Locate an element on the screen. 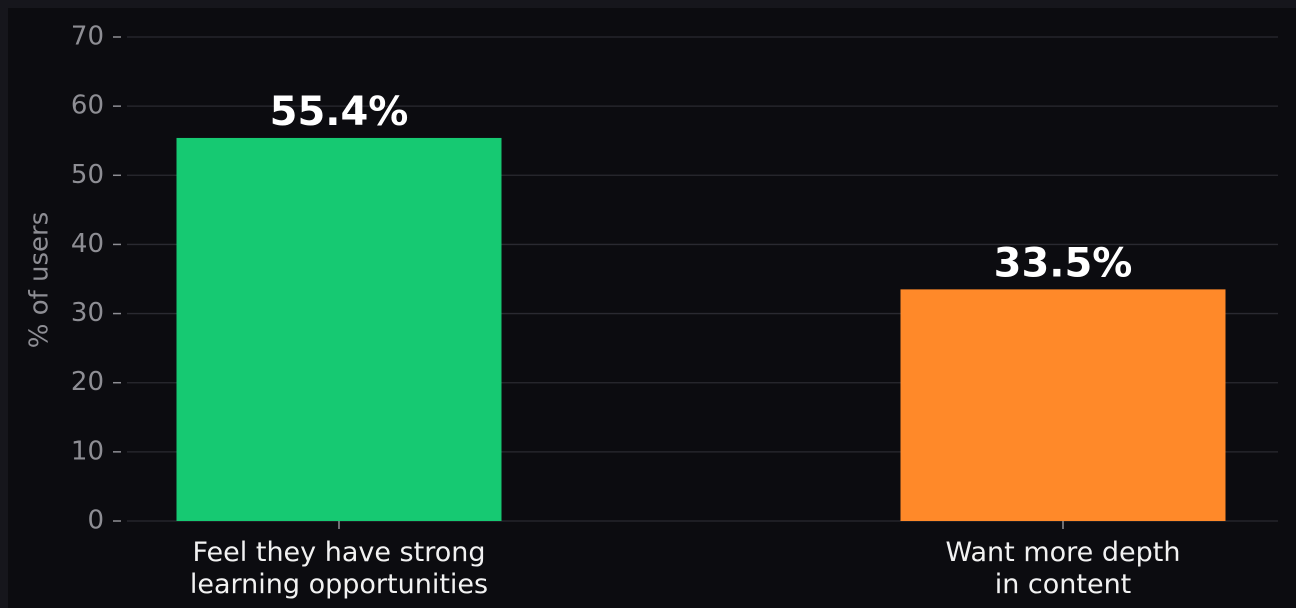  y-tick-label: 60 is located at coordinates (87, 106).